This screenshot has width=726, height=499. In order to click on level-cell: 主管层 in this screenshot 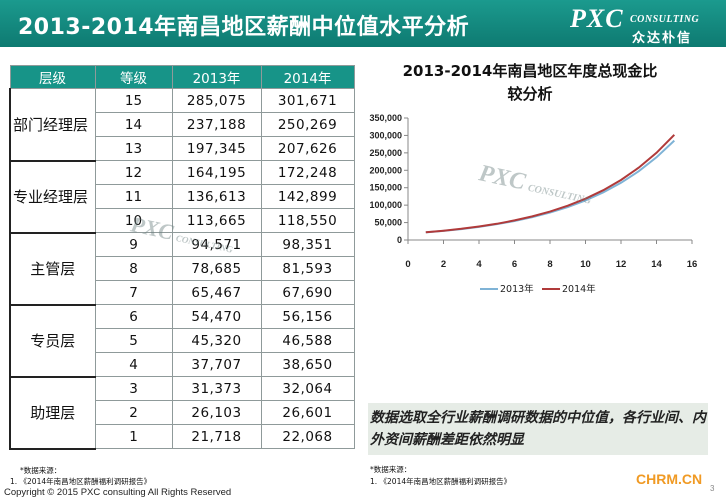, I will do `click(52, 269)`.